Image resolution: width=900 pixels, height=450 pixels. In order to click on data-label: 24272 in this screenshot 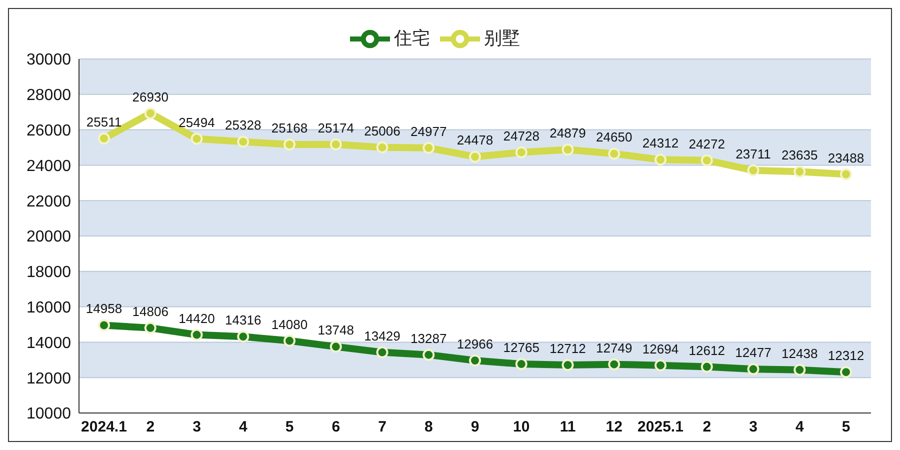, I will do `click(706, 144)`.